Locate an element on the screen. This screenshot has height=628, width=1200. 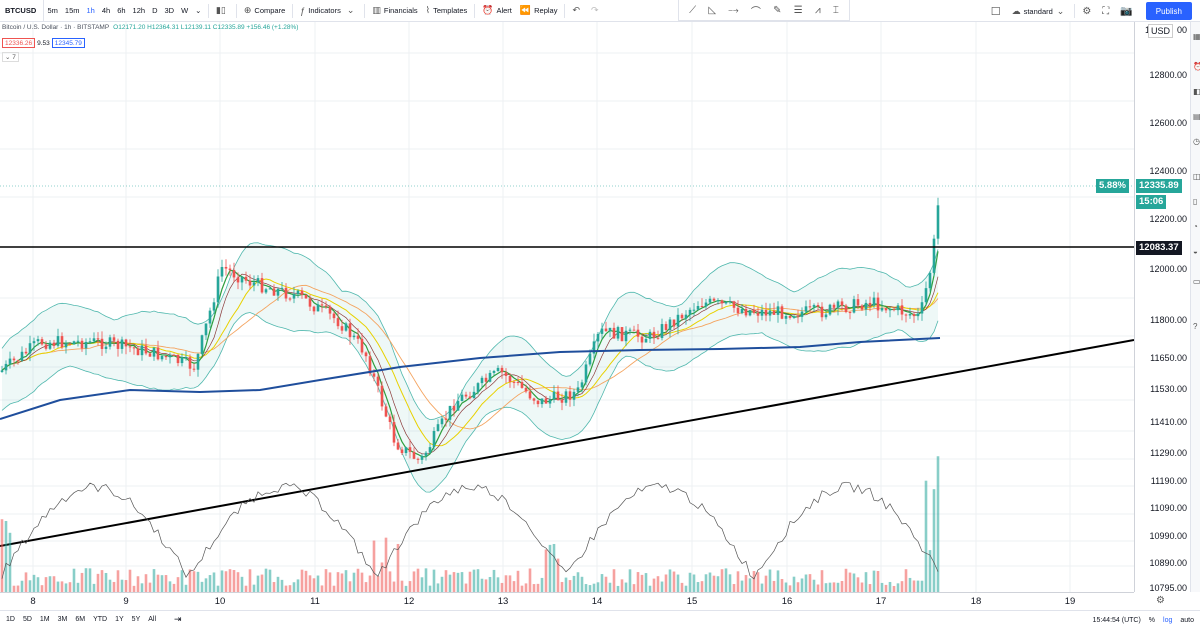
interval-12h: 12h is located at coordinates (139, 10).